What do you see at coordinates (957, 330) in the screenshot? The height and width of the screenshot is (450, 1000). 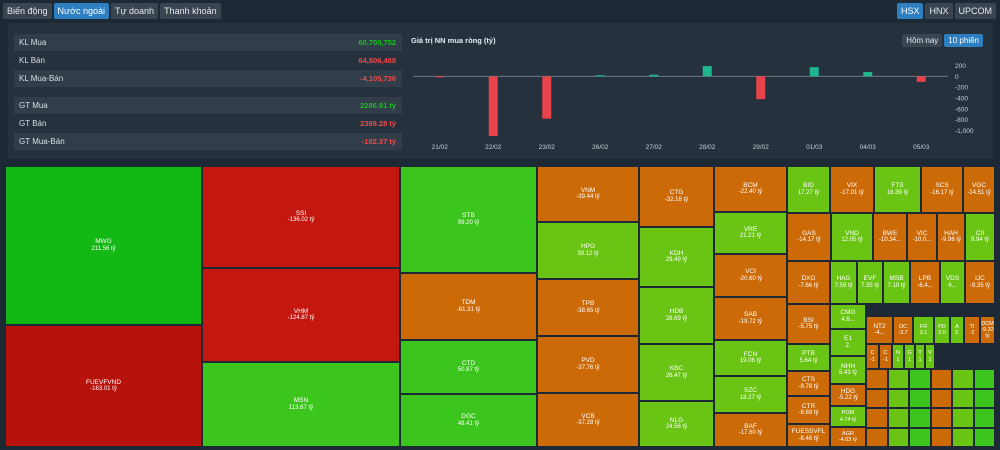 I see `treemap-tile: A 3.` at bounding box center [957, 330].